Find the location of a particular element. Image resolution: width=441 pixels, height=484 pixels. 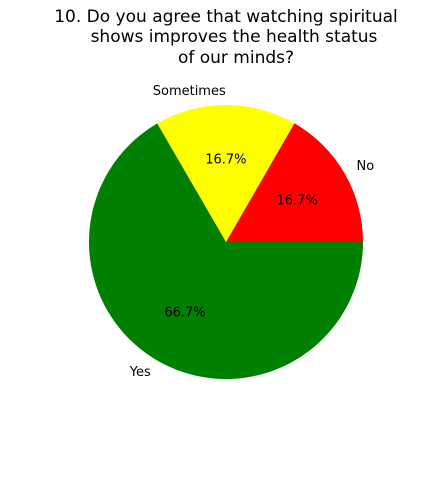

pie-label-yes: Yes is located at coordinates (140, 372).